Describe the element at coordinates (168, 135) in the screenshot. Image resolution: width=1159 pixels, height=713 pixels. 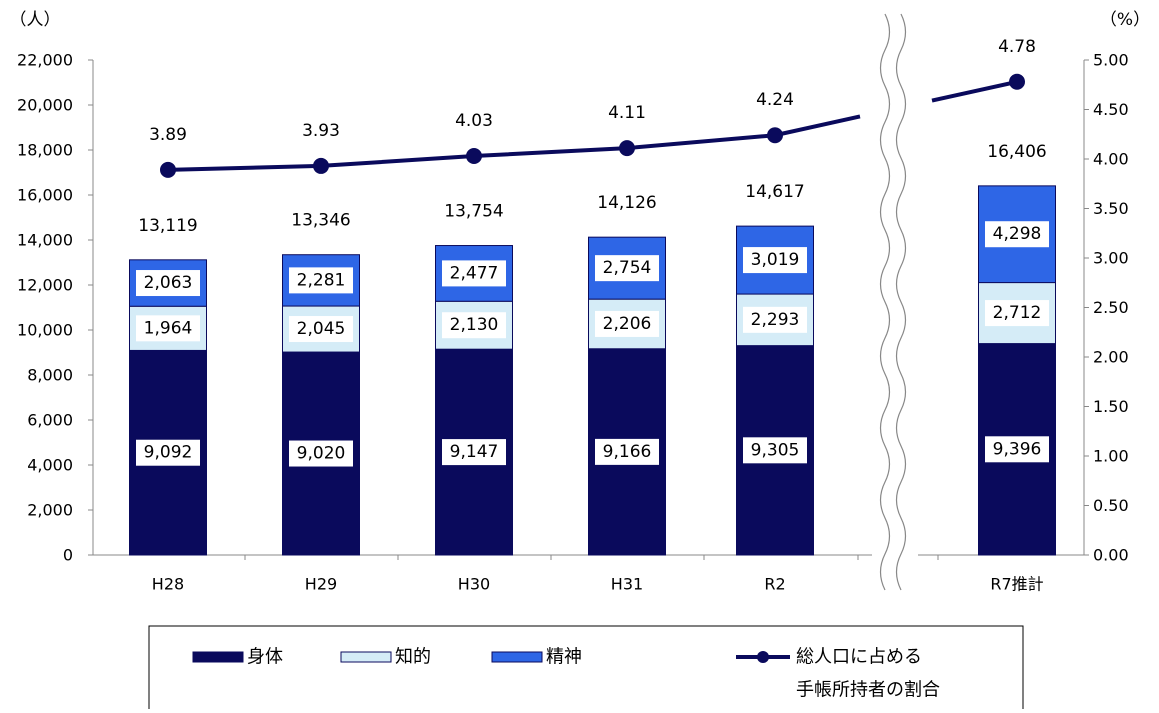
I see `rate-value-label: 3.89` at that location.